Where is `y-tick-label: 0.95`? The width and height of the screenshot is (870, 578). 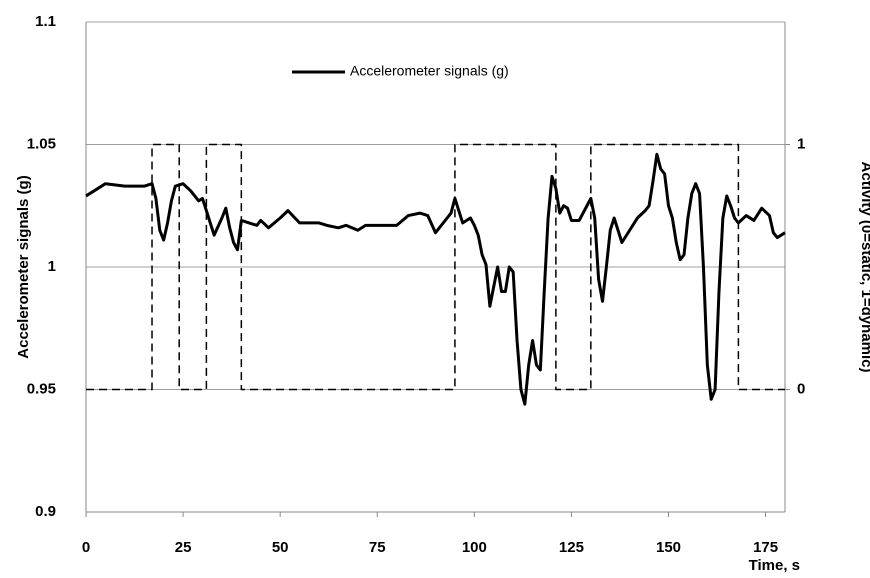 y-tick-label: 0.95 is located at coordinates (41, 388).